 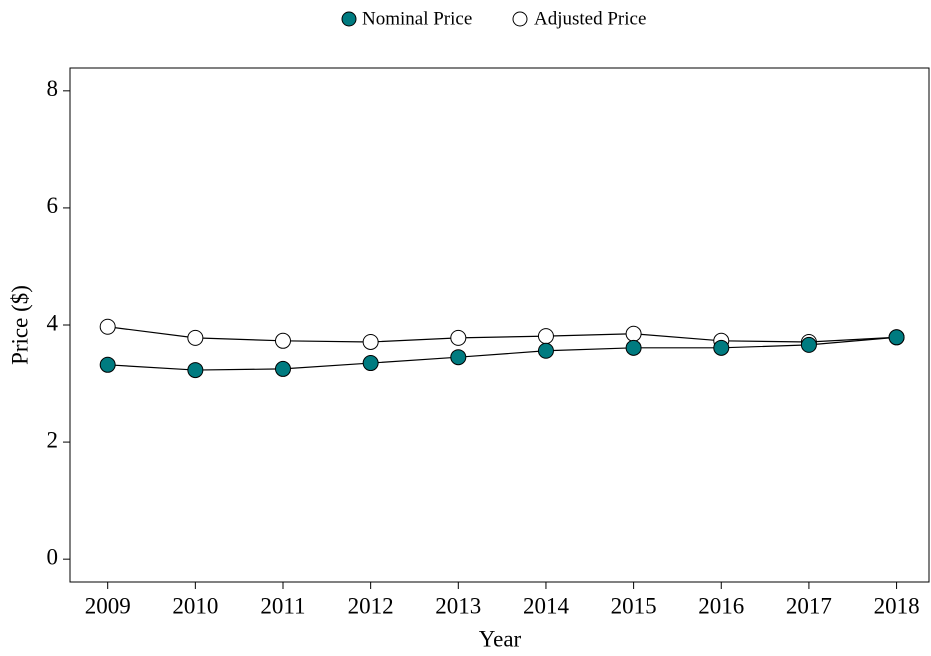 What do you see at coordinates (53, 556) in the screenshot?
I see `y-tick-label: 0` at bounding box center [53, 556].